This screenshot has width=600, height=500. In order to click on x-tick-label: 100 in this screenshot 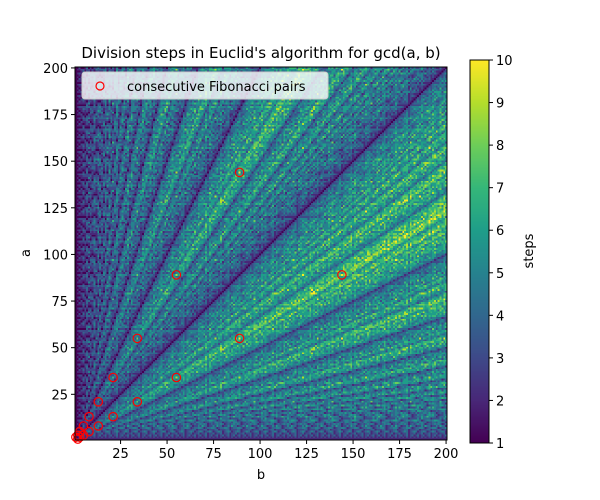, I will do `click(260, 454)`.